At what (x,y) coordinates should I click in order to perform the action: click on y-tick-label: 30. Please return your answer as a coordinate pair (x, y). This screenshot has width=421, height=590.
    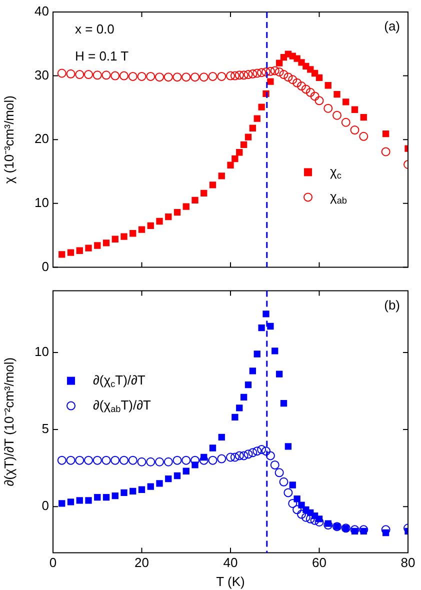
    Looking at the image, I should click on (41, 74).